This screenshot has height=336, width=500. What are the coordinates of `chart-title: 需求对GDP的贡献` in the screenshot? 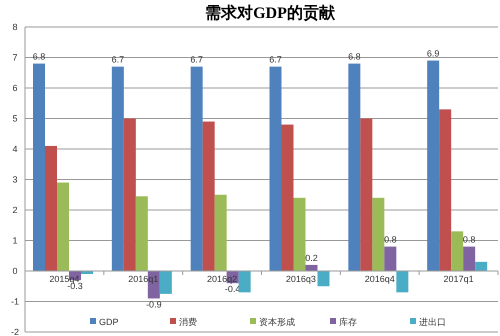 It's located at (270, 13).